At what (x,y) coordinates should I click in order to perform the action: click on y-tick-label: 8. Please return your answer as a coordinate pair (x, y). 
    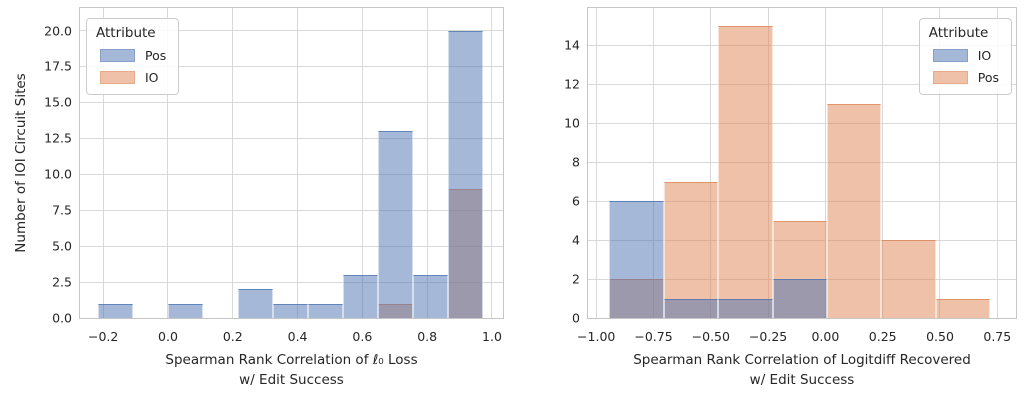
    Looking at the image, I should click on (576, 162).